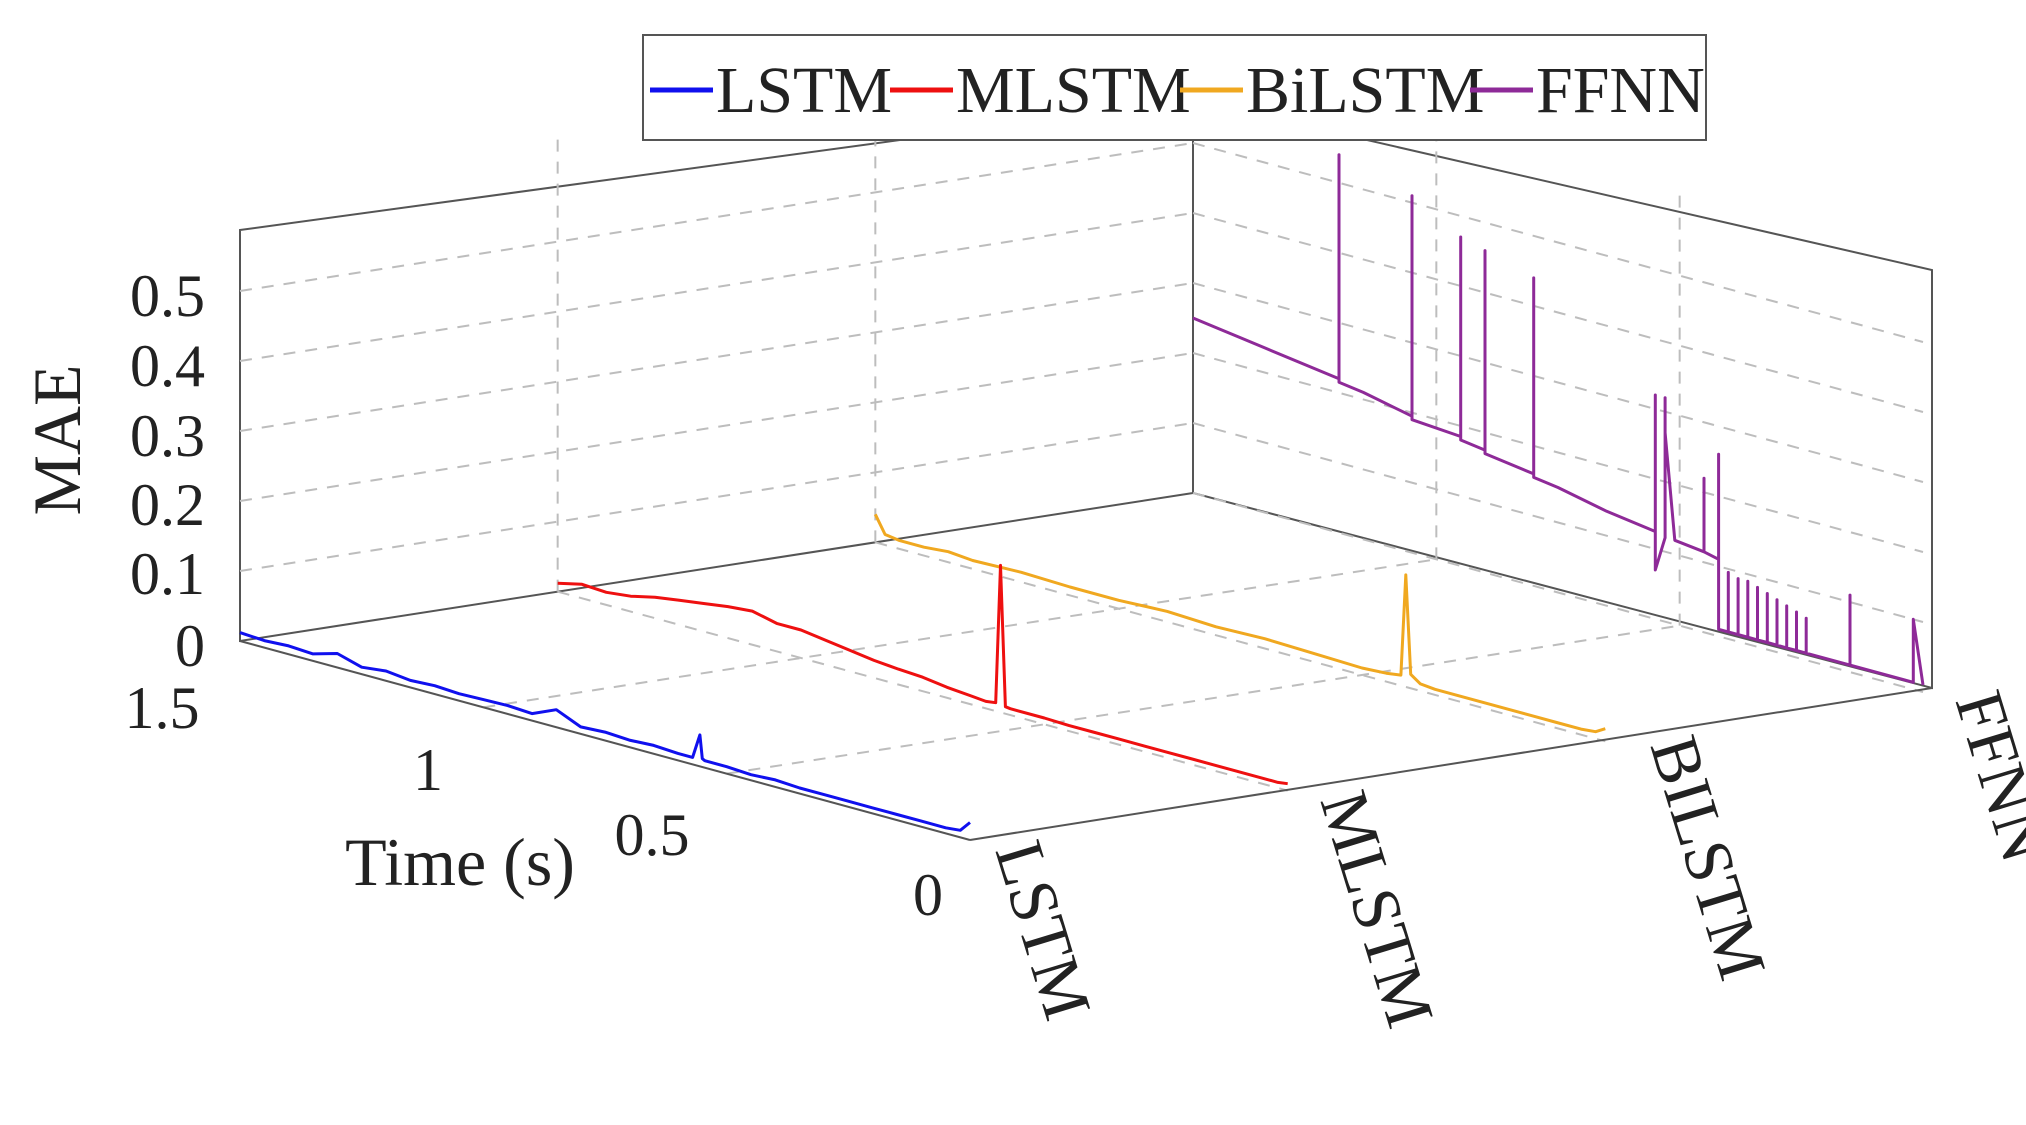  I want to click on floor-edges, so click(1086, 740).